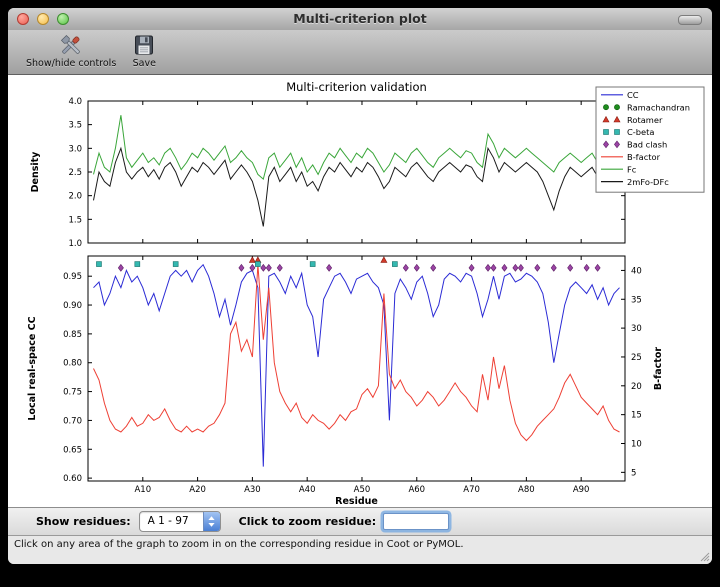 Image resolution: width=720 pixels, height=587 pixels. What do you see at coordinates (526, 490) in the screenshot?
I see `svg-text: A80` at bounding box center [526, 490].